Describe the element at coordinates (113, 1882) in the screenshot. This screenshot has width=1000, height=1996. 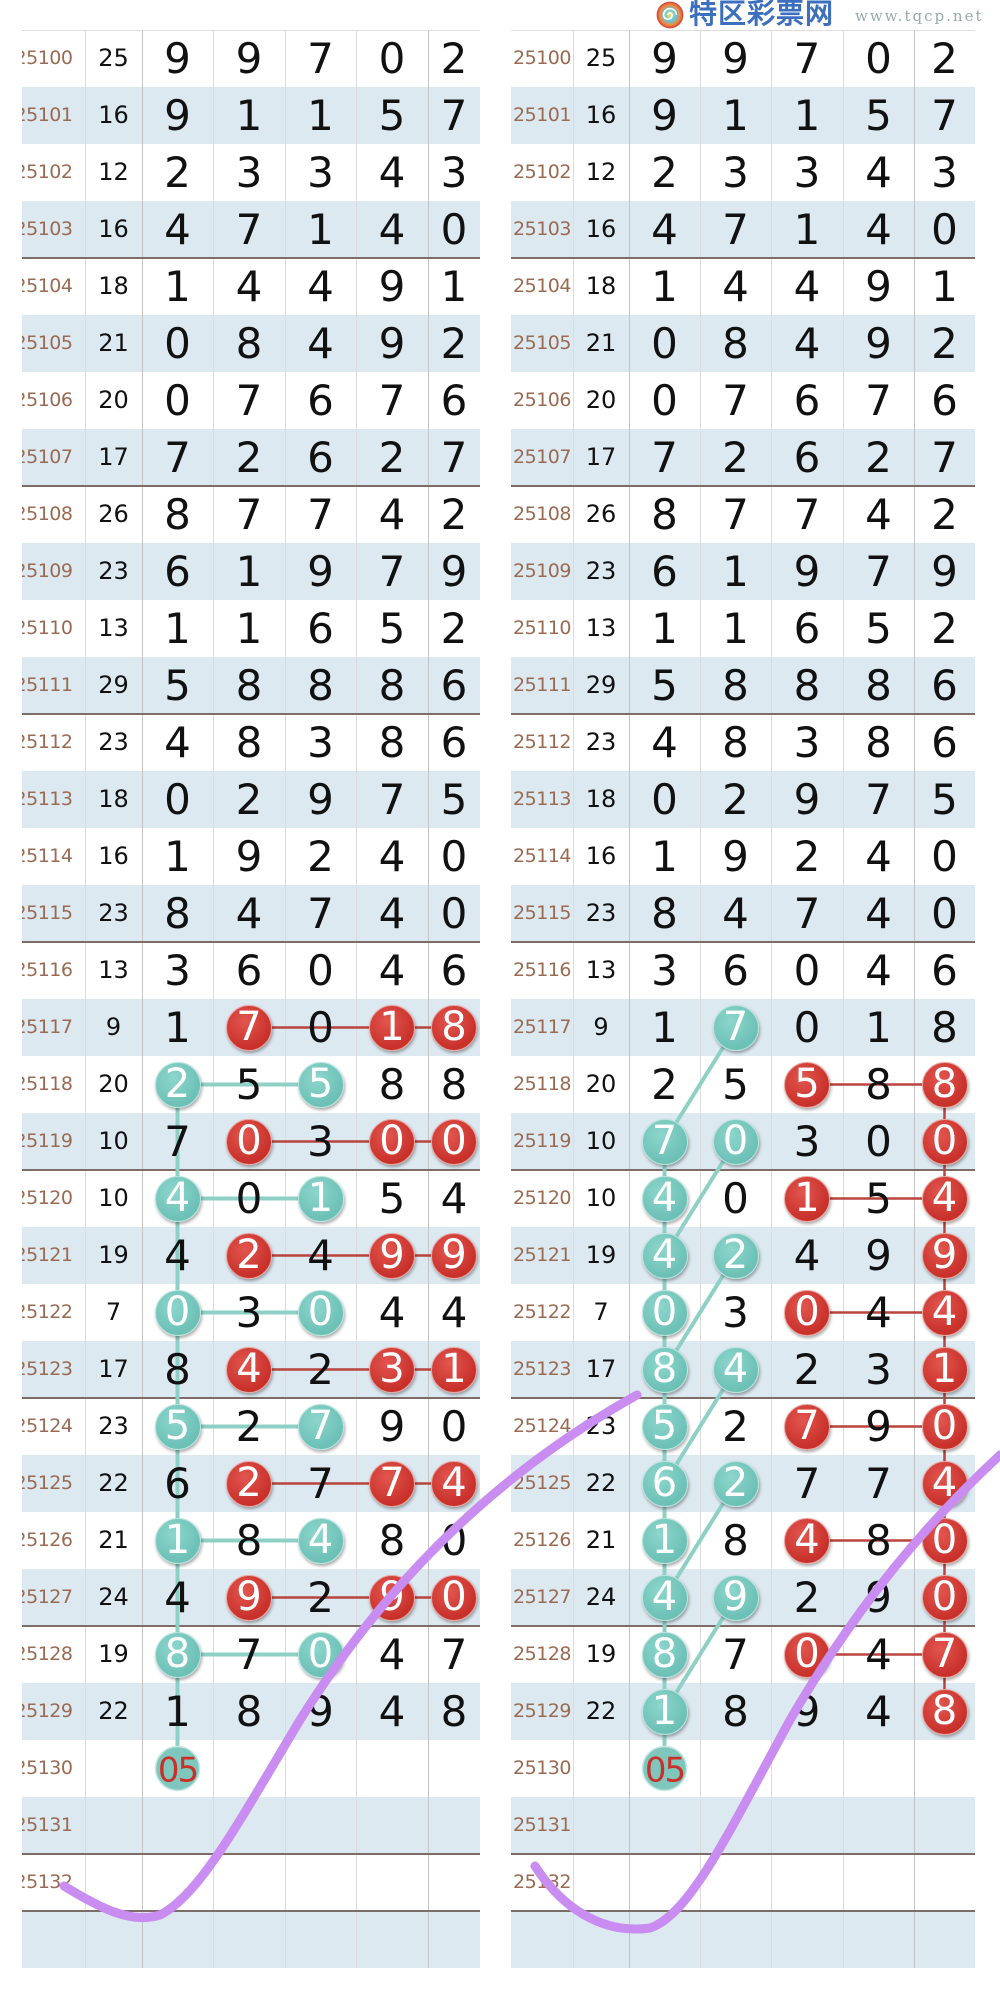
I see `sum-value` at that location.